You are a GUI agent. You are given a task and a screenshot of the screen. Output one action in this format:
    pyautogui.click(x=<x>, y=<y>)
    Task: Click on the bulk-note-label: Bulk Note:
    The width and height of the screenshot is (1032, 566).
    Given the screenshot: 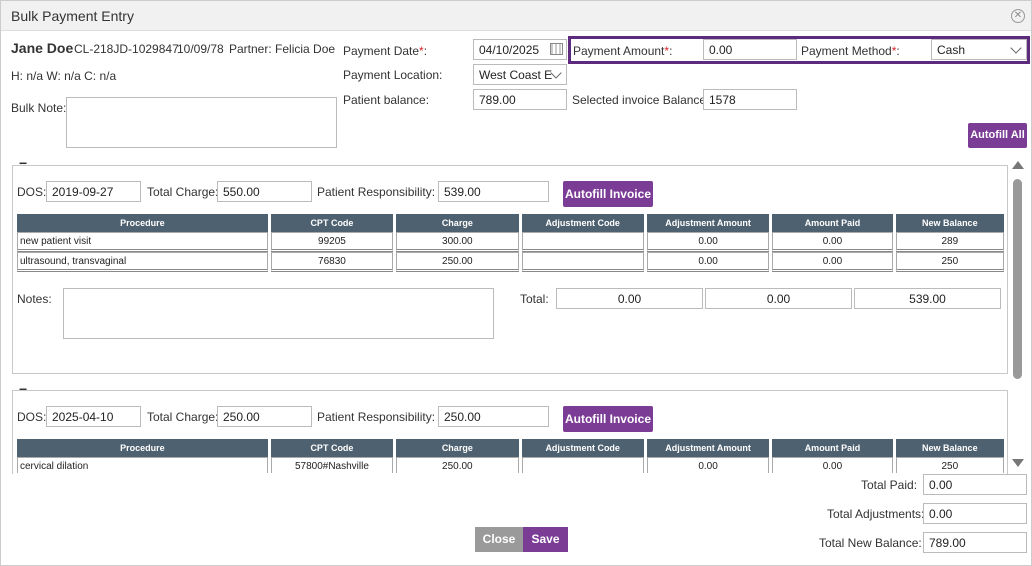 What is the action you would take?
    pyautogui.click(x=39, y=108)
    